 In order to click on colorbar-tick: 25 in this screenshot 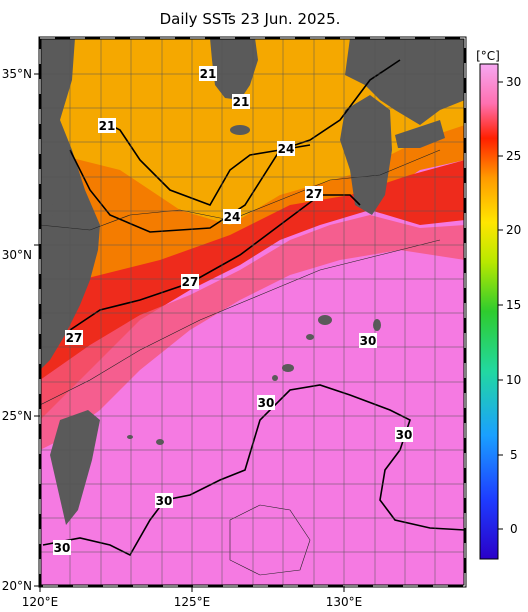, I will do `click(513, 156)`.